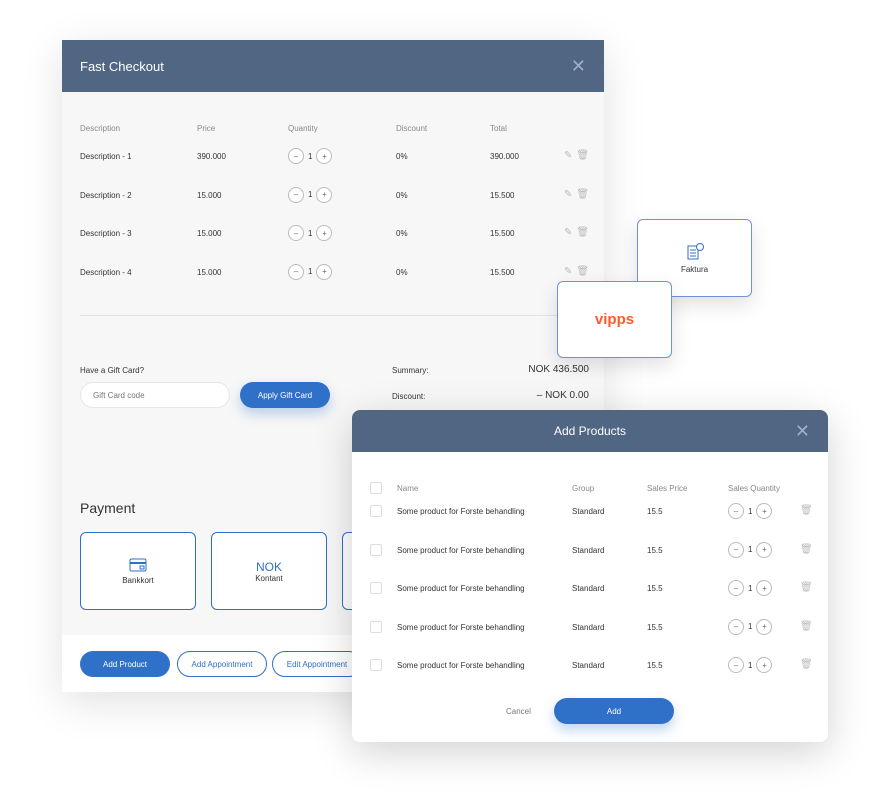 This screenshot has height=807, width=871. Describe the element at coordinates (100, 128) in the screenshot. I see `column-header: Description` at that location.